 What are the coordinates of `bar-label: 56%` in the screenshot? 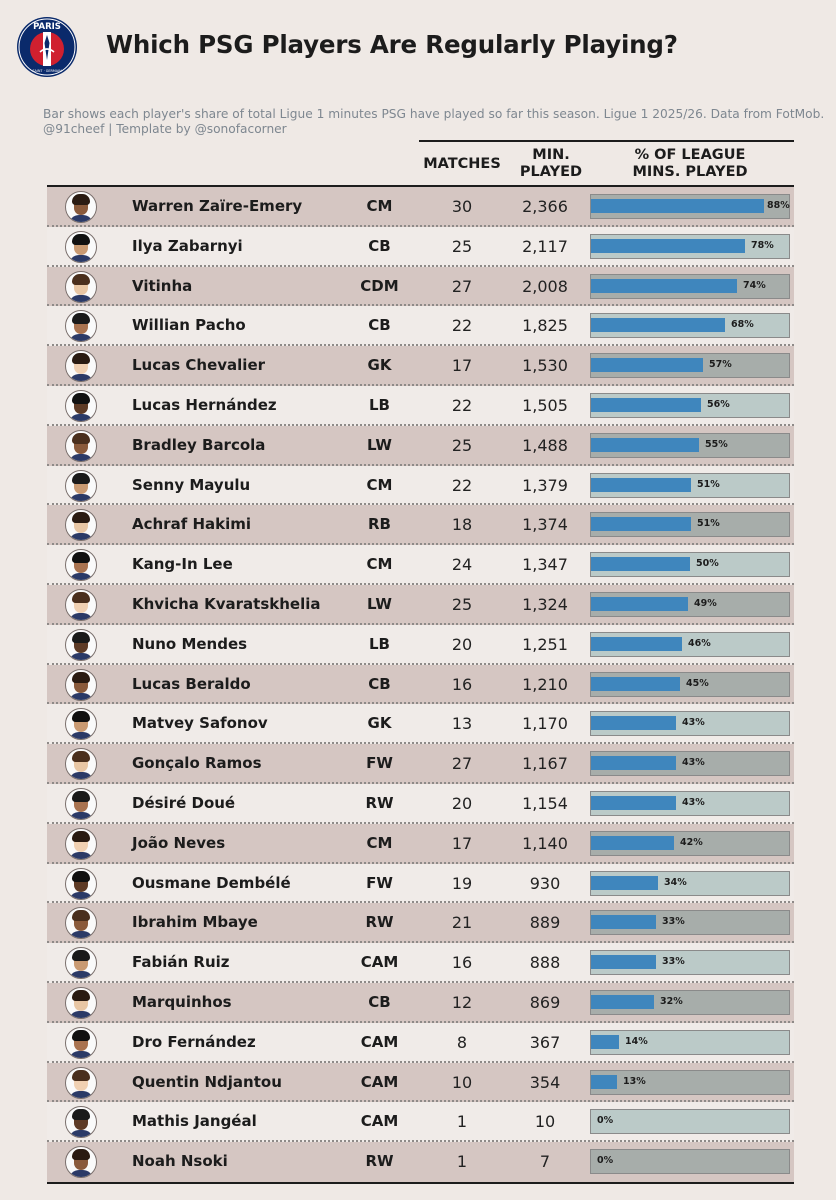 It's located at (718, 404).